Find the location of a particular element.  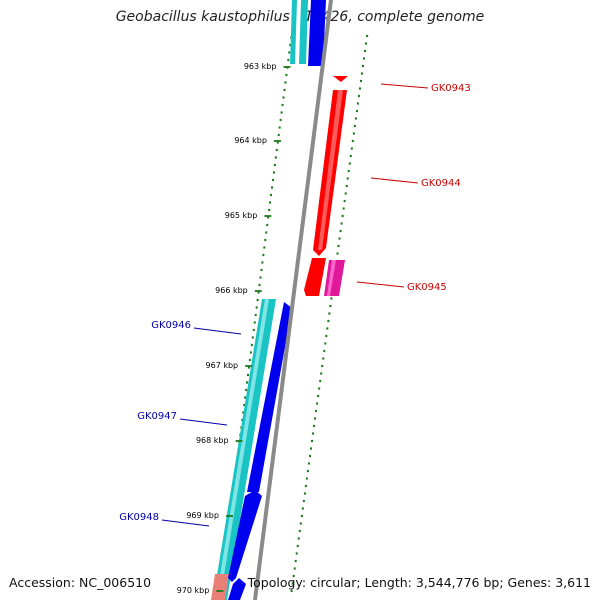

outer-tick-track is located at coordinates (329, 313).